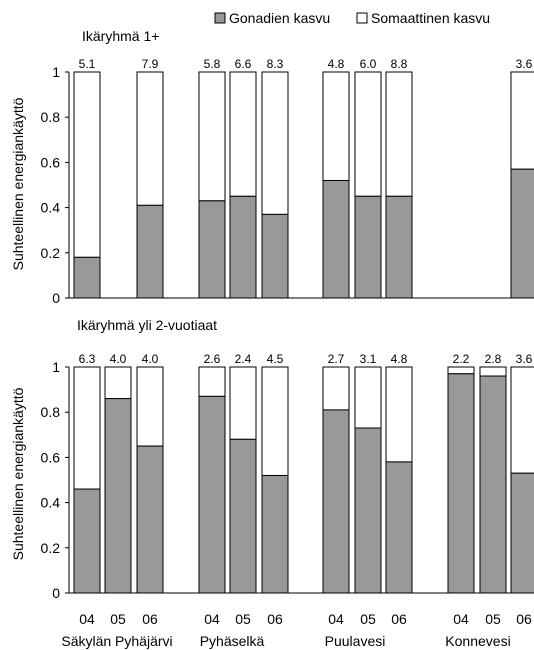  I want to click on top-value-label: 2.6, so click(212, 359).